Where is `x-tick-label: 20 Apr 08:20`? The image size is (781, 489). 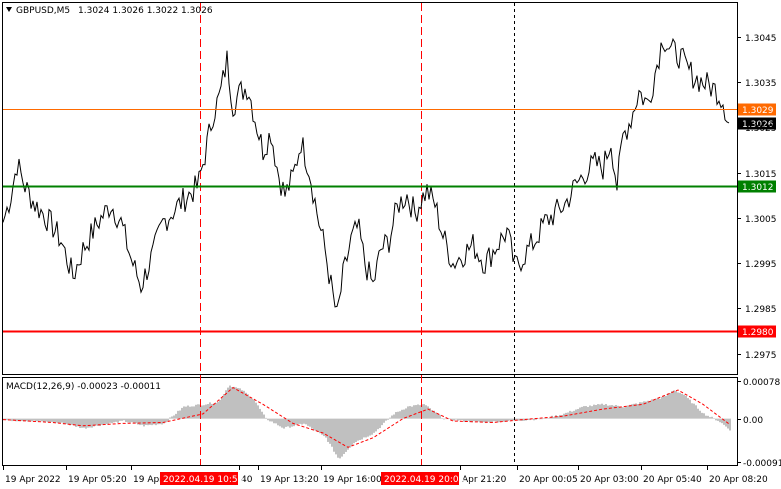
x-tick-label: 20 Apr 08:20 is located at coordinates (738, 480).